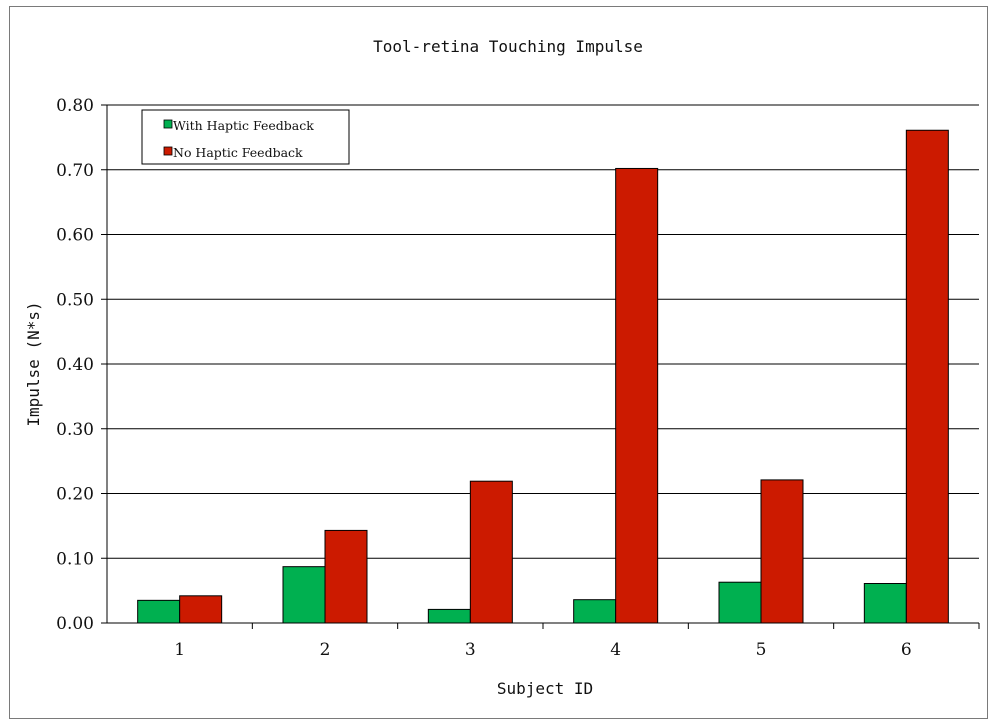 The width and height of the screenshot is (990, 721). Describe the element at coordinates (168, 124) in the screenshot. I see `legend-swatch-with-haptic` at that location.